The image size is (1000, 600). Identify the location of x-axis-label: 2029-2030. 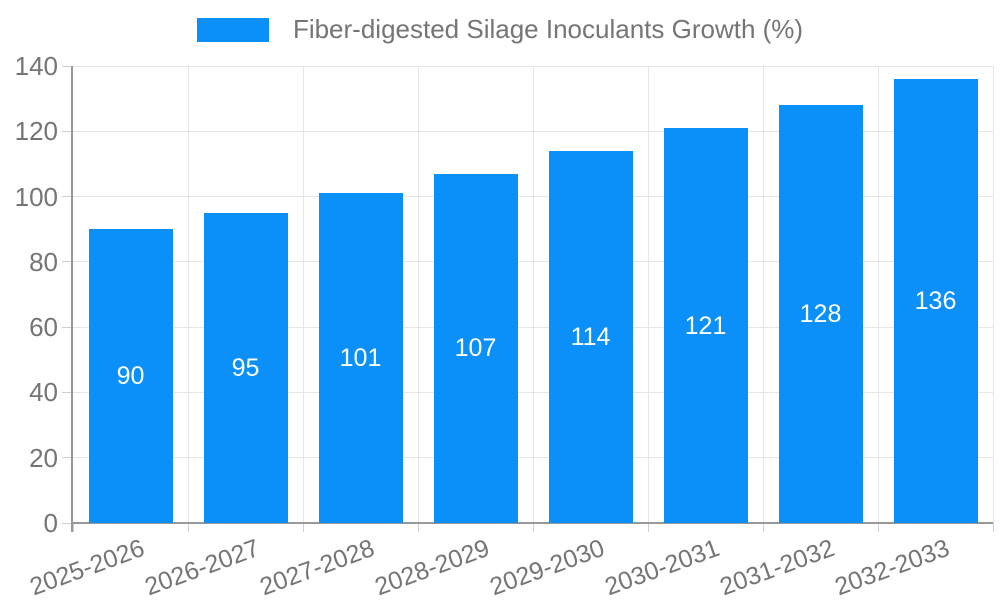
(547, 567).